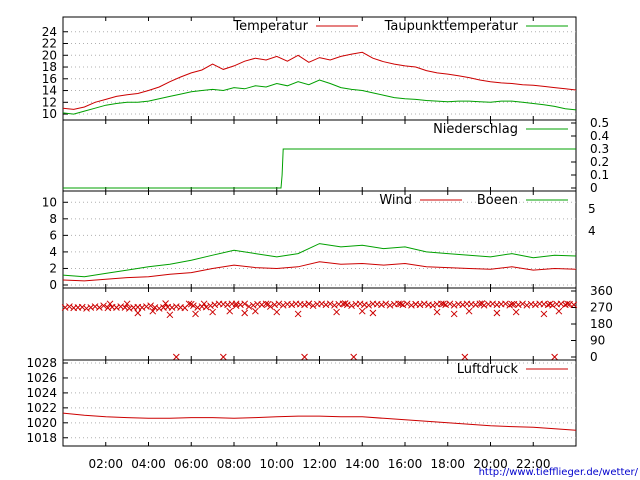  I want to click on wind-ytick-label: 4, so click(53, 252).